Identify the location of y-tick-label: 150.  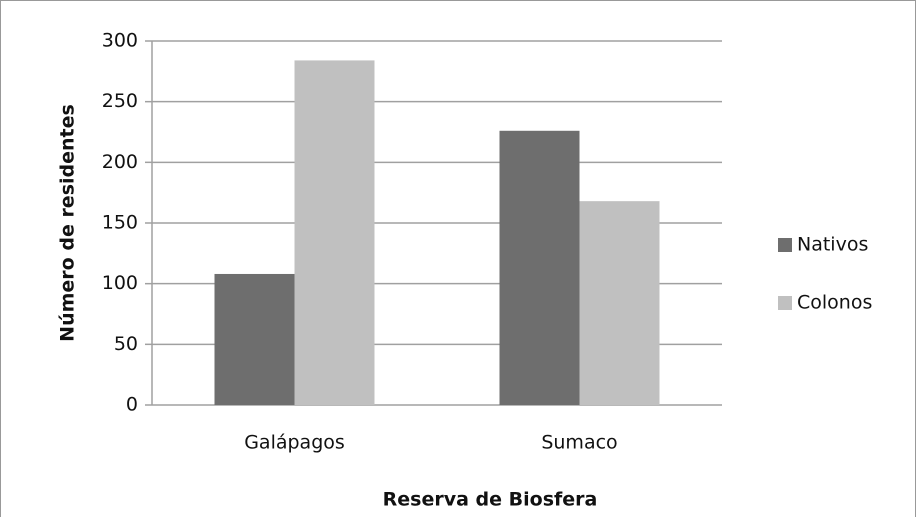
(120, 223).